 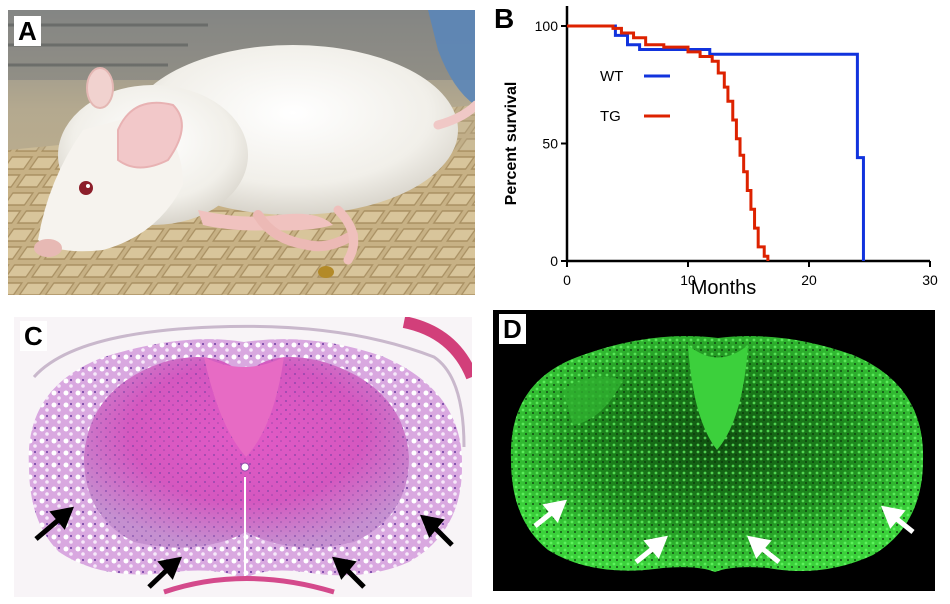 I want to click on panel-label-b: B, so click(x=504, y=18).